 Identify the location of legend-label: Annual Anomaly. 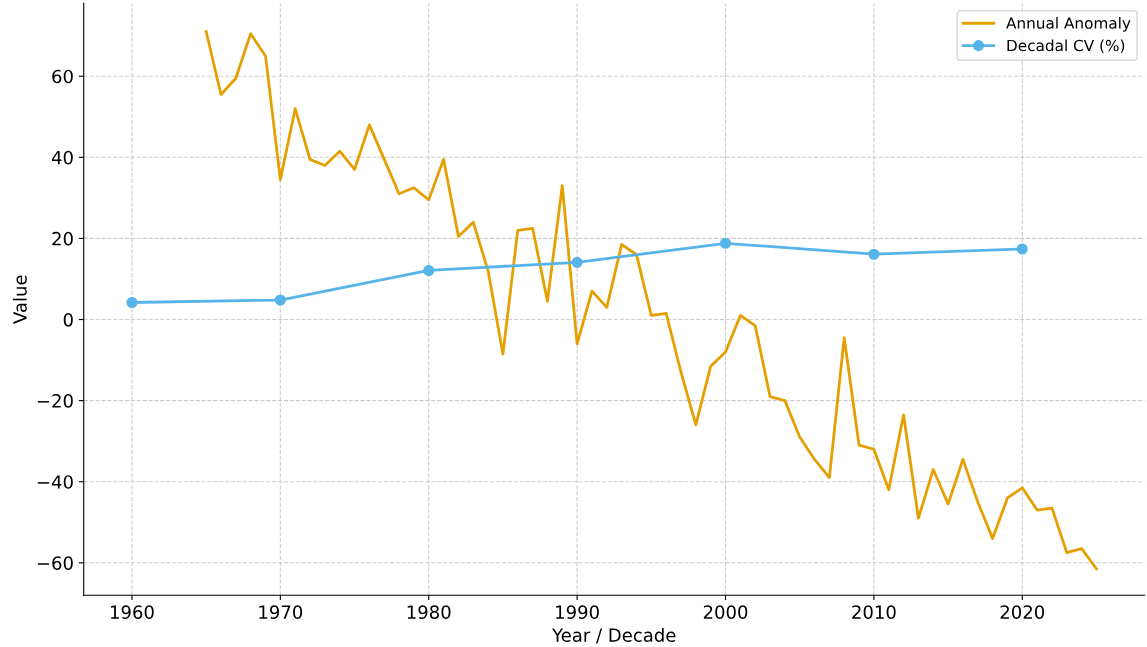
(1068, 24).